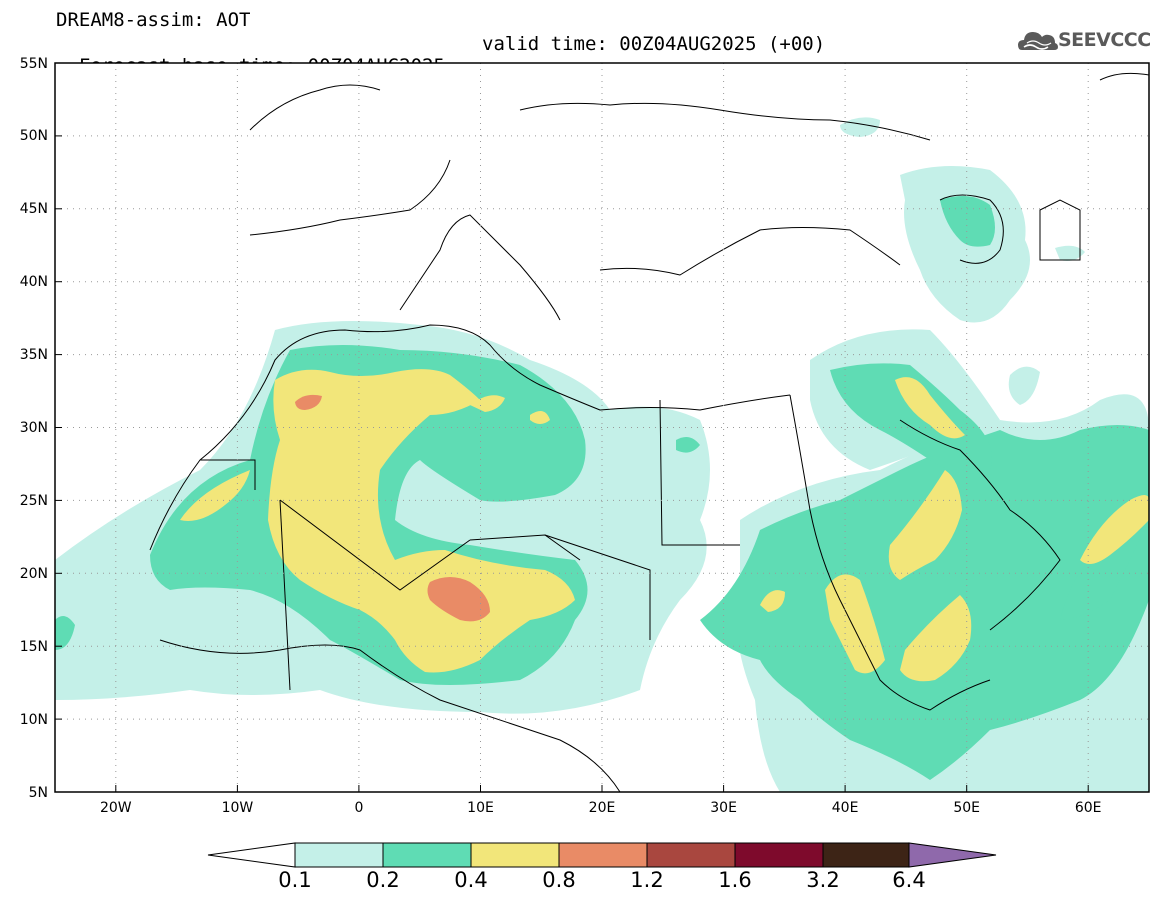 The image size is (1165, 905). I want to click on lat-label: 55N, so click(34, 64).